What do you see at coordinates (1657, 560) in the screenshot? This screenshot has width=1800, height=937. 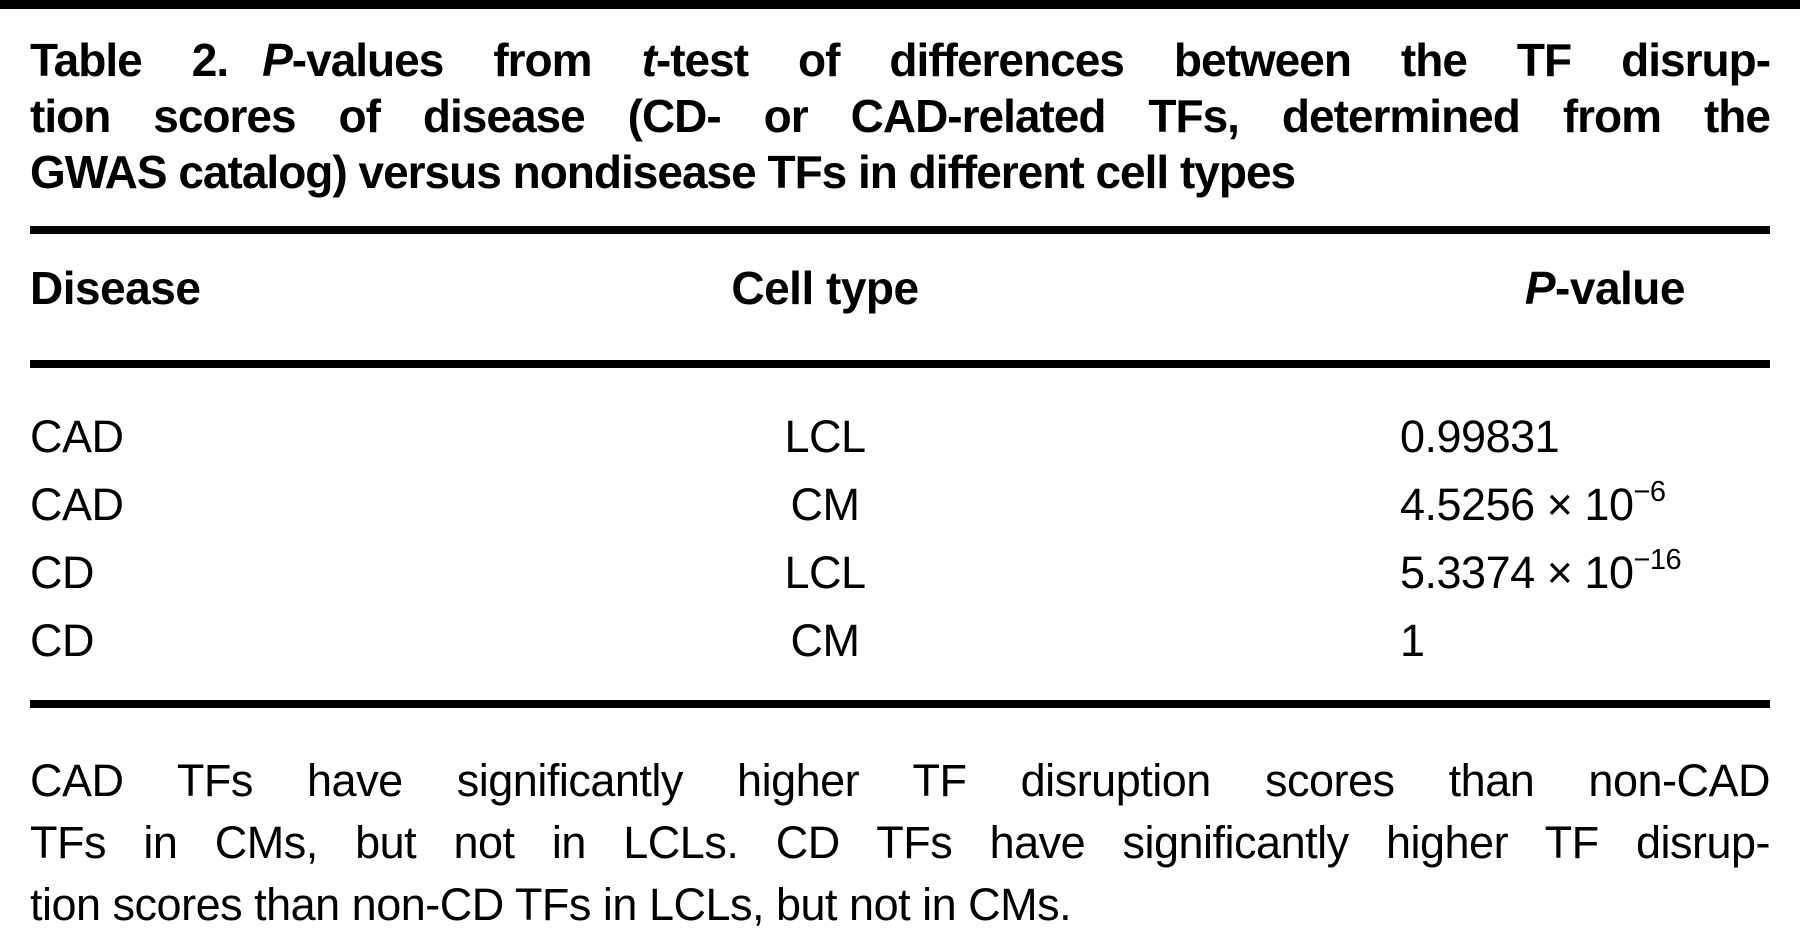 I see `p-value-exponent: −16` at bounding box center [1657, 560].